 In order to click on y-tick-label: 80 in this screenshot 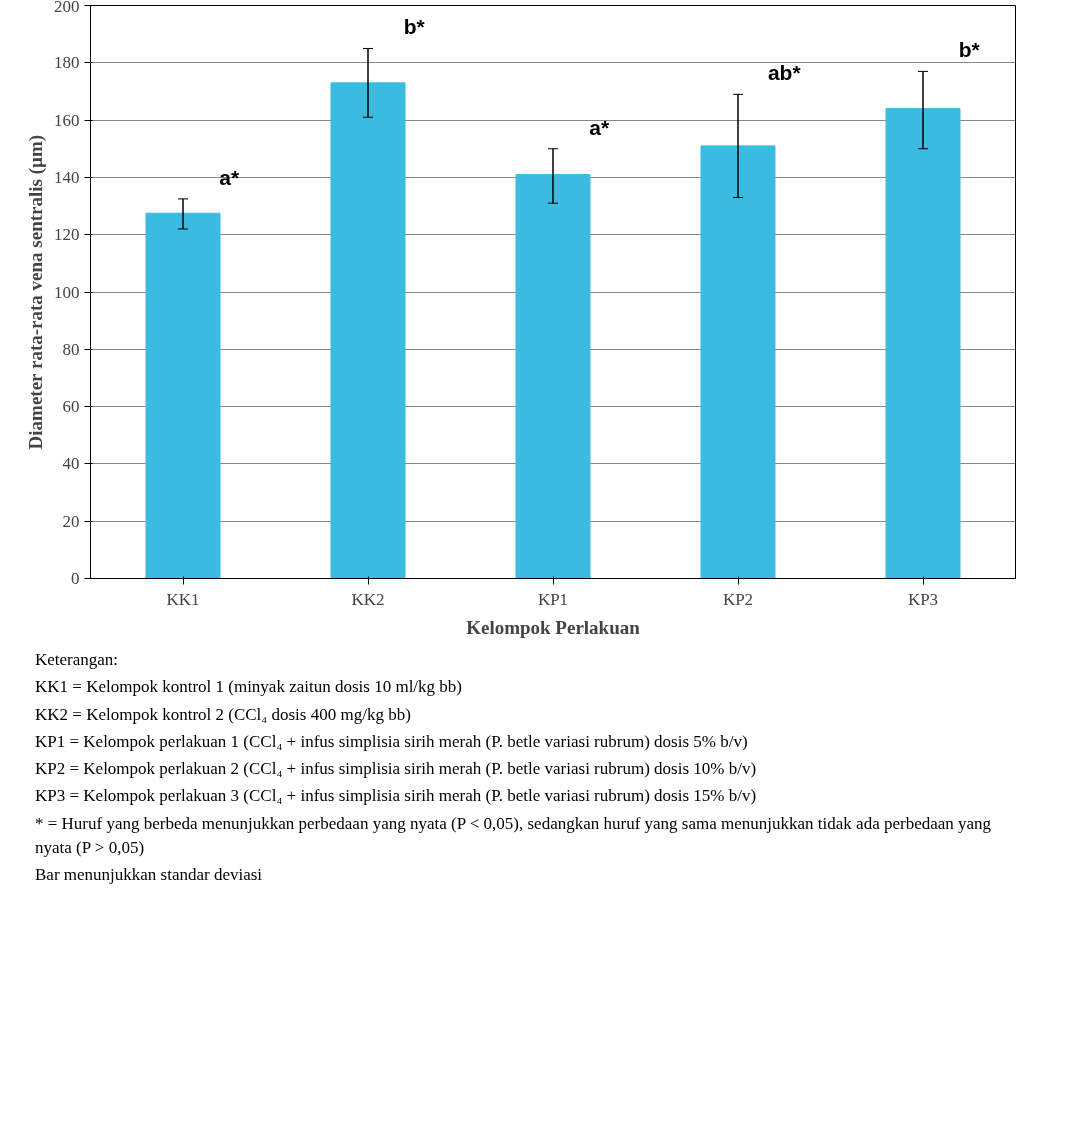, I will do `click(71, 349)`.